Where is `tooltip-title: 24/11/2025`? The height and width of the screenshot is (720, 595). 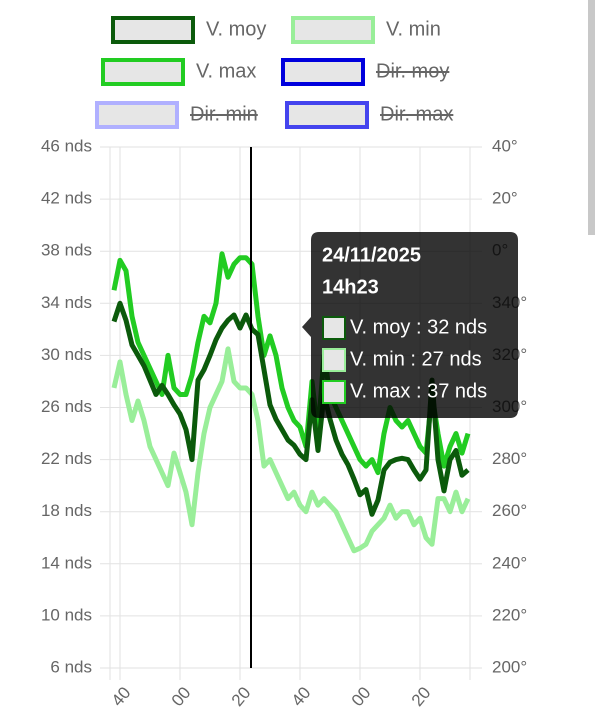 tooltip-title: 24/11/2025 is located at coordinates (371, 255).